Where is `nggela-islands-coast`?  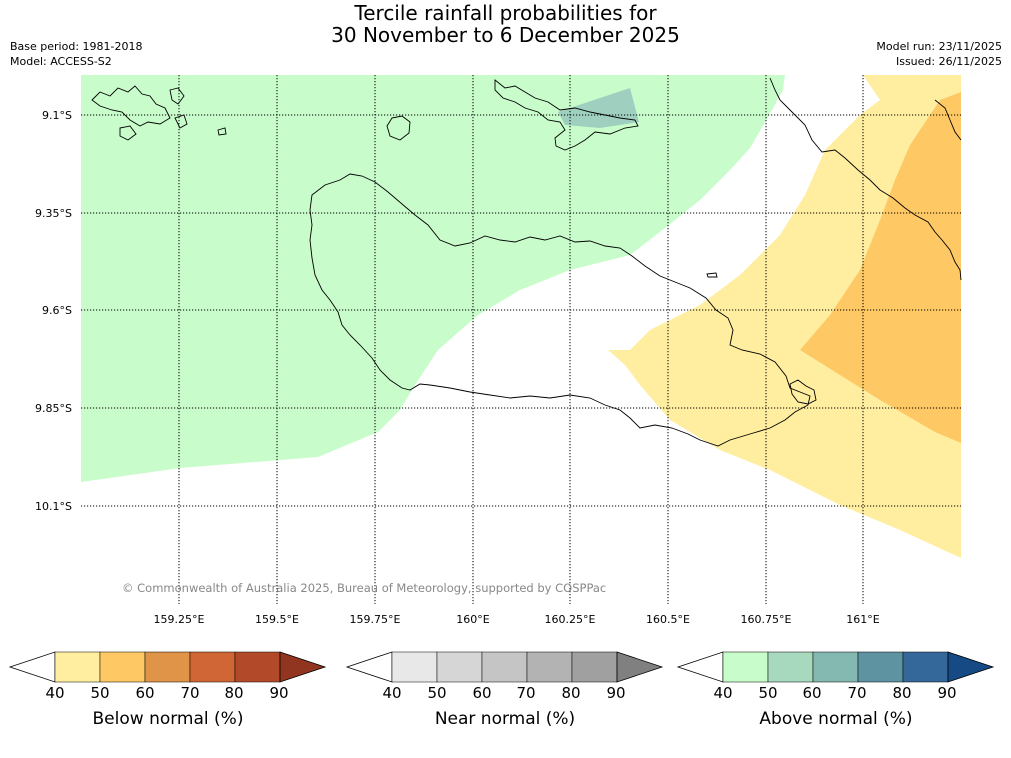 nggela-islands-coast is located at coordinates (566, 115).